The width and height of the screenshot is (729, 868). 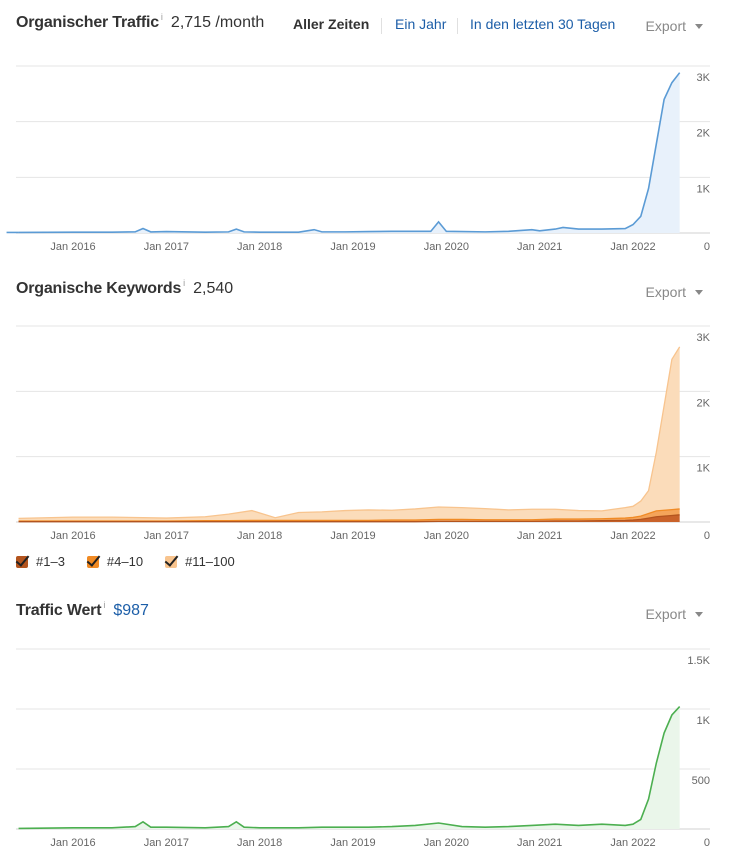 I want to click on y-tick-label: 500, so click(x=701, y=781).